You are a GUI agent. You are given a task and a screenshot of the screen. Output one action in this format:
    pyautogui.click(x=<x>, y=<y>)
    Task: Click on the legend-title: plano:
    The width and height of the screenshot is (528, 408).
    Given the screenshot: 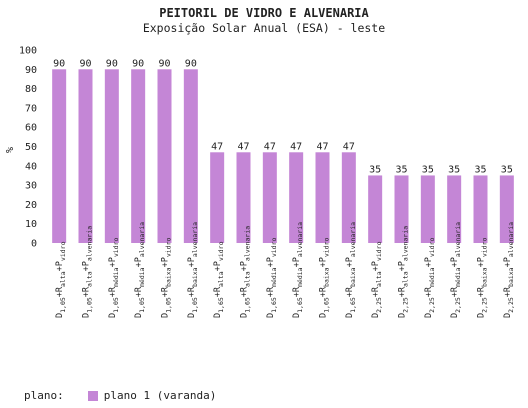 What is the action you would take?
    pyautogui.click(x=44, y=395)
    